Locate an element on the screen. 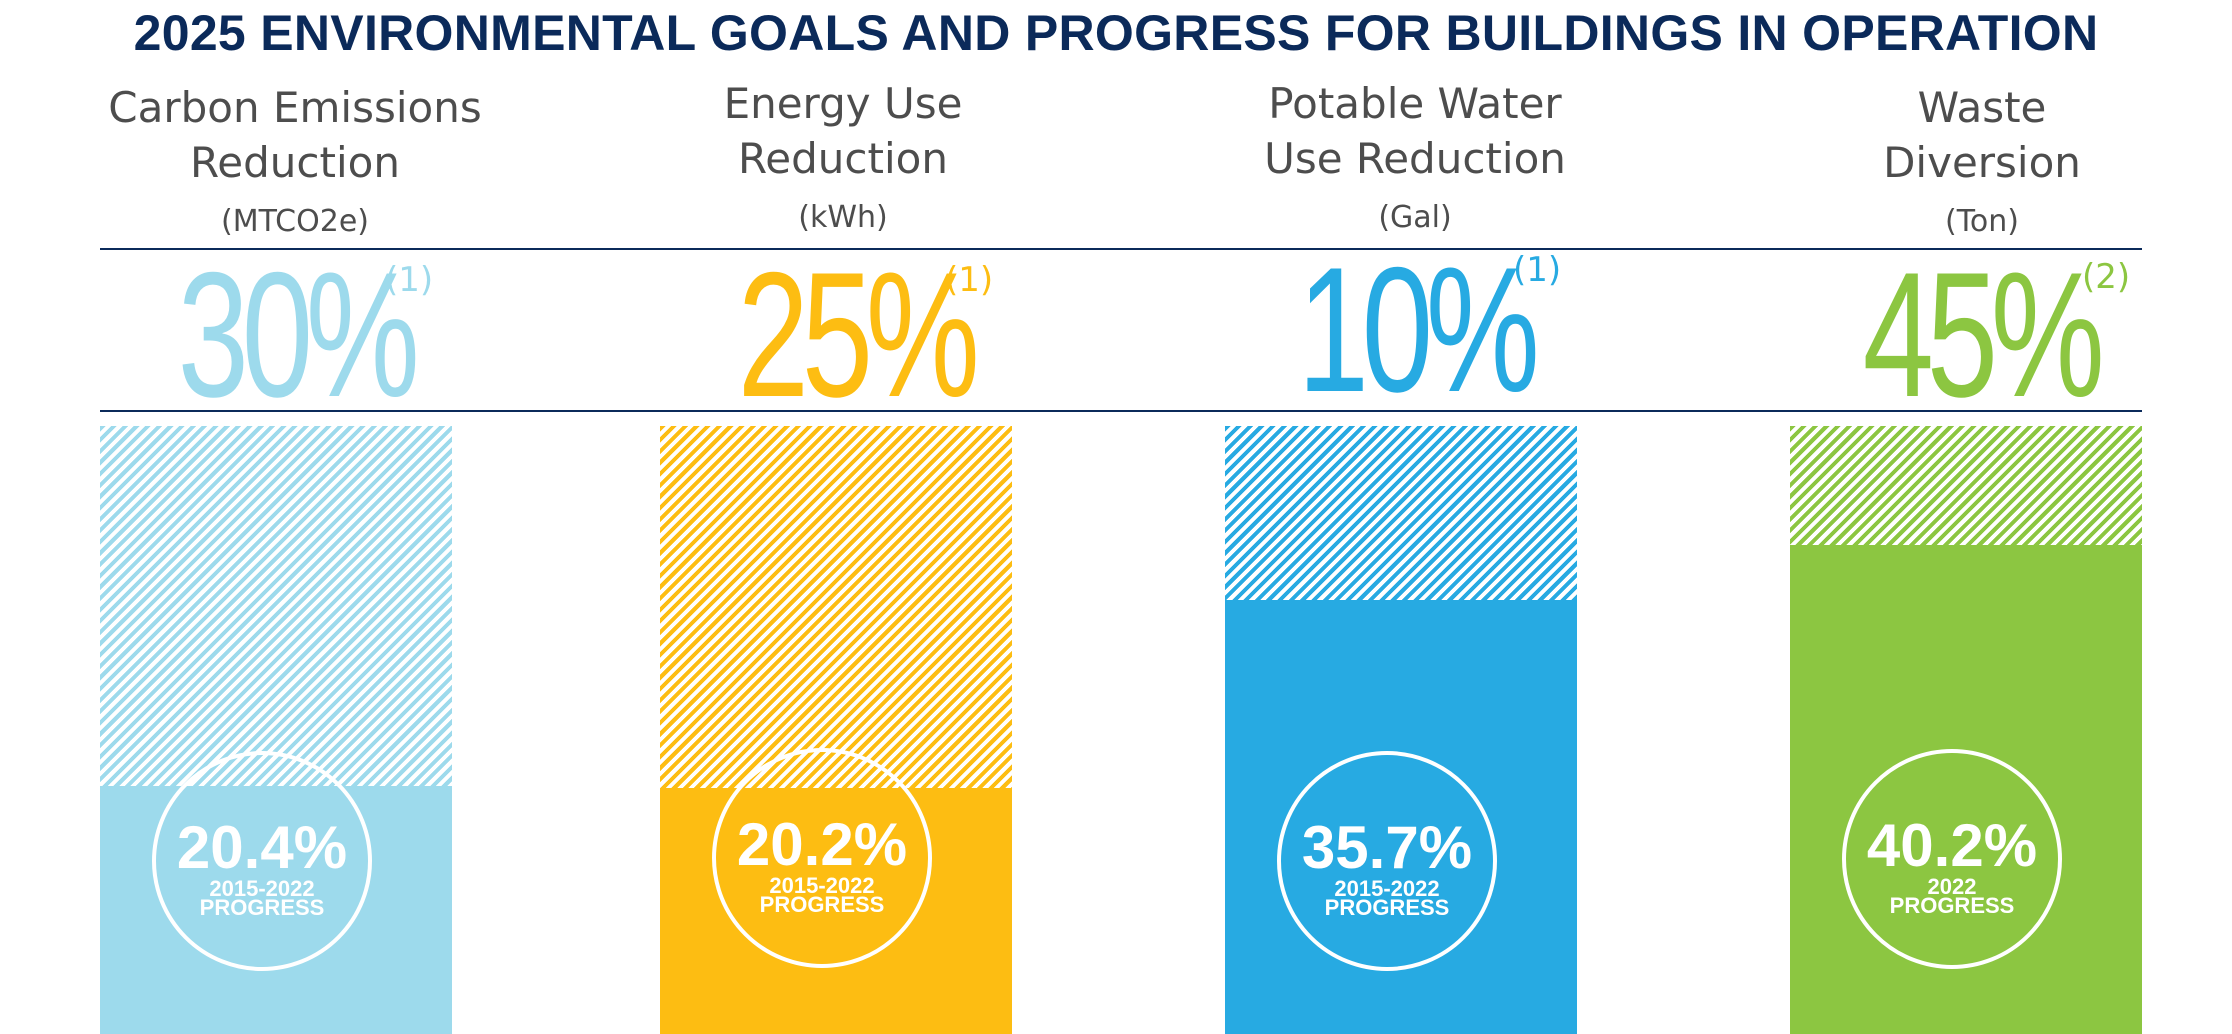 This screenshot has height=1034, width=2232. unit-label: (kWh) is located at coordinates (843, 217).